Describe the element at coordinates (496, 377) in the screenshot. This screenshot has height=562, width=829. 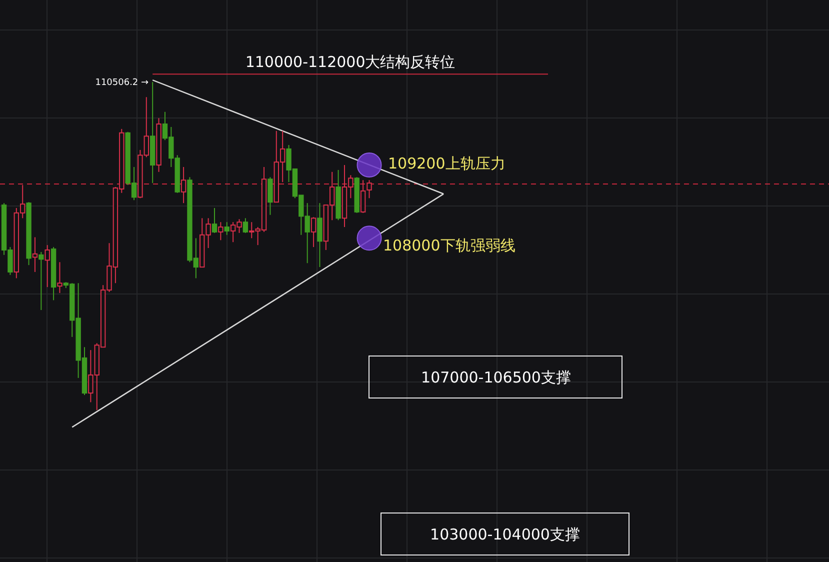
I see `annotation: 107000-106500支撑` at that location.